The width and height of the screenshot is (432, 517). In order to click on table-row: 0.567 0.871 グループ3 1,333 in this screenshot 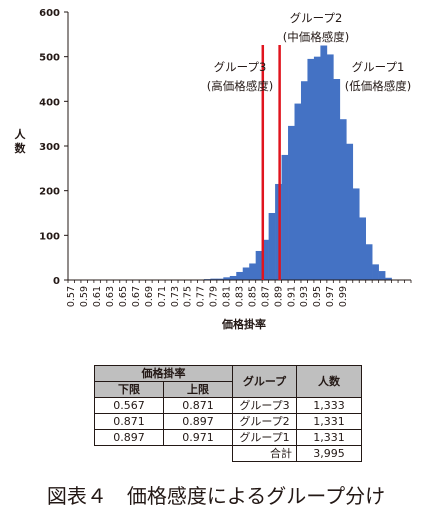, I will do `click(228, 405)`.